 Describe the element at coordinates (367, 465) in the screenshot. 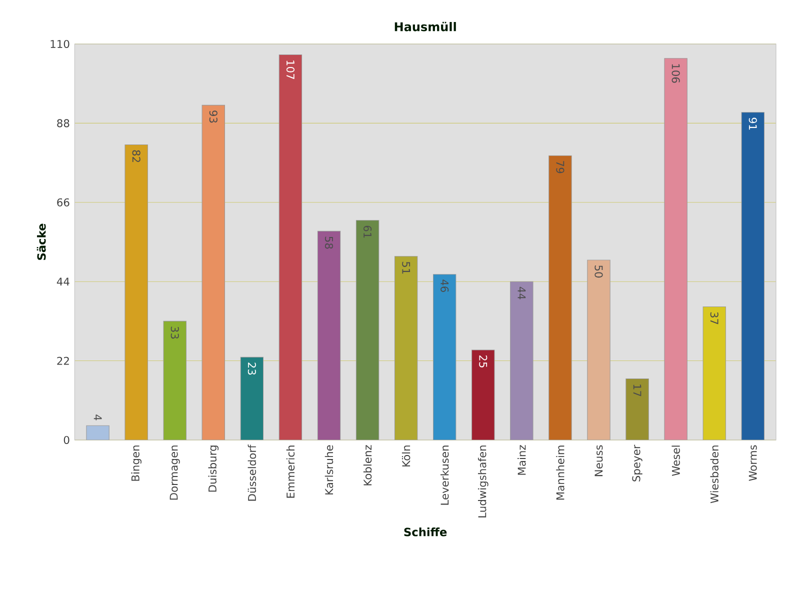

I see `x-tick-label: Koblenz` at that location.